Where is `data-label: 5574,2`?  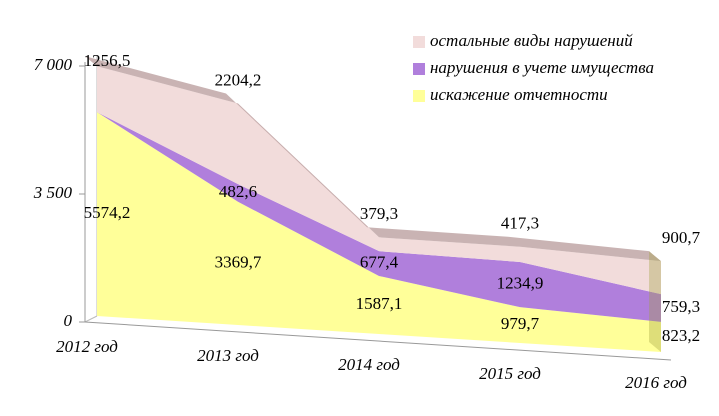
data-label: 5574,2 is located at coordinates (107, 212).